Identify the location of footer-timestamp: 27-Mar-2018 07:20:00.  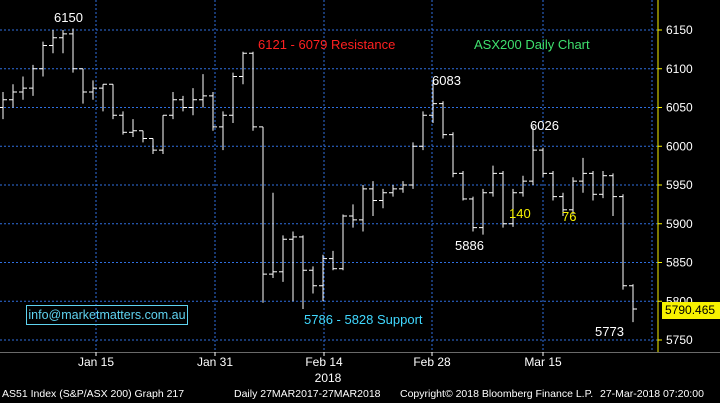
(652, 394).